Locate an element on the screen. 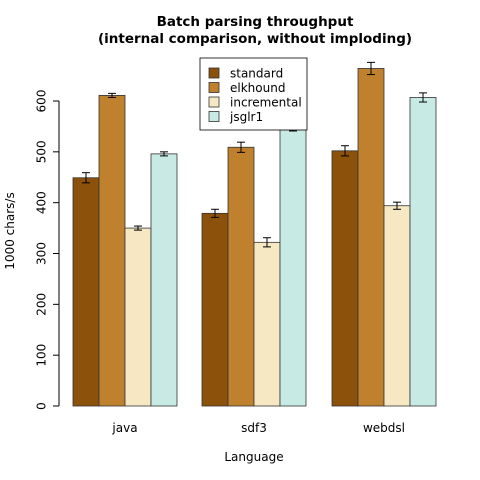 This screenshot has height=480, width=480. x-tick-label-sdf3: sdf3 is located at coordinates (254, 428).